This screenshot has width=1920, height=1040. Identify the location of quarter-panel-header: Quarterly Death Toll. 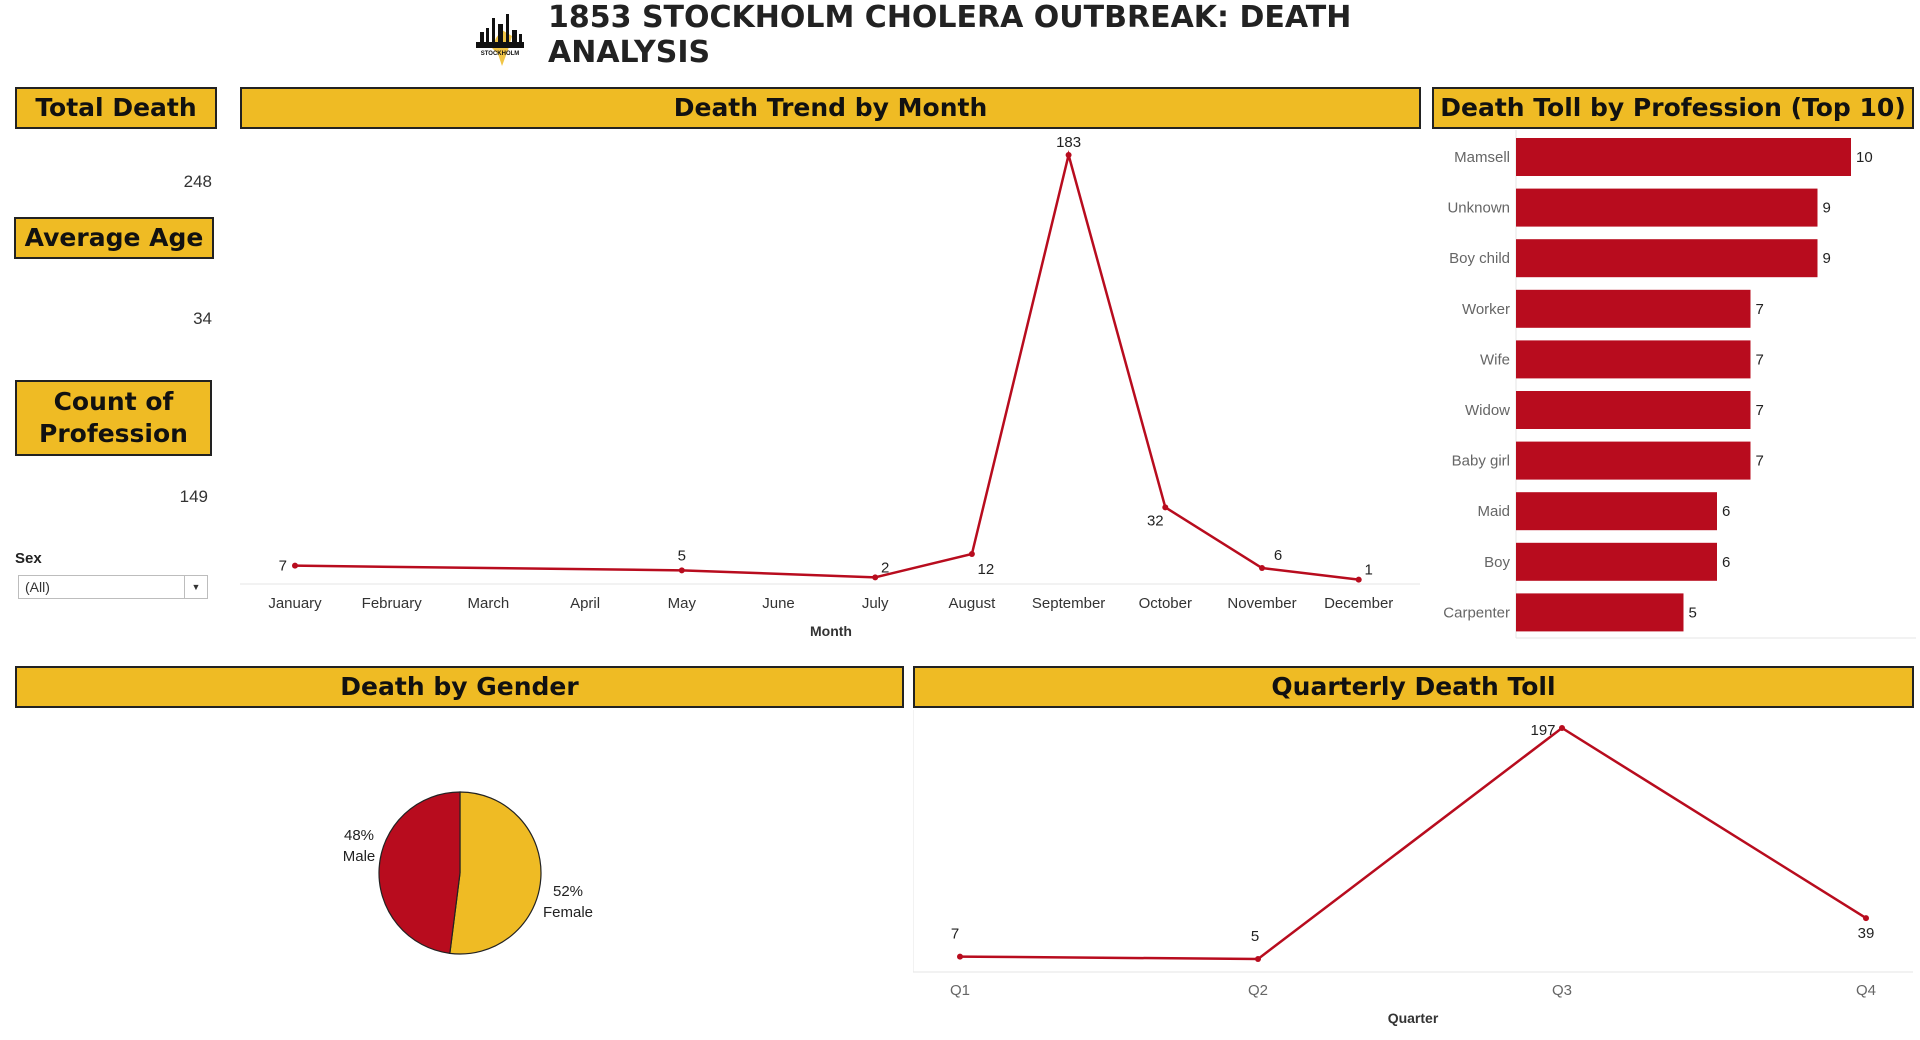
(1413, 687).